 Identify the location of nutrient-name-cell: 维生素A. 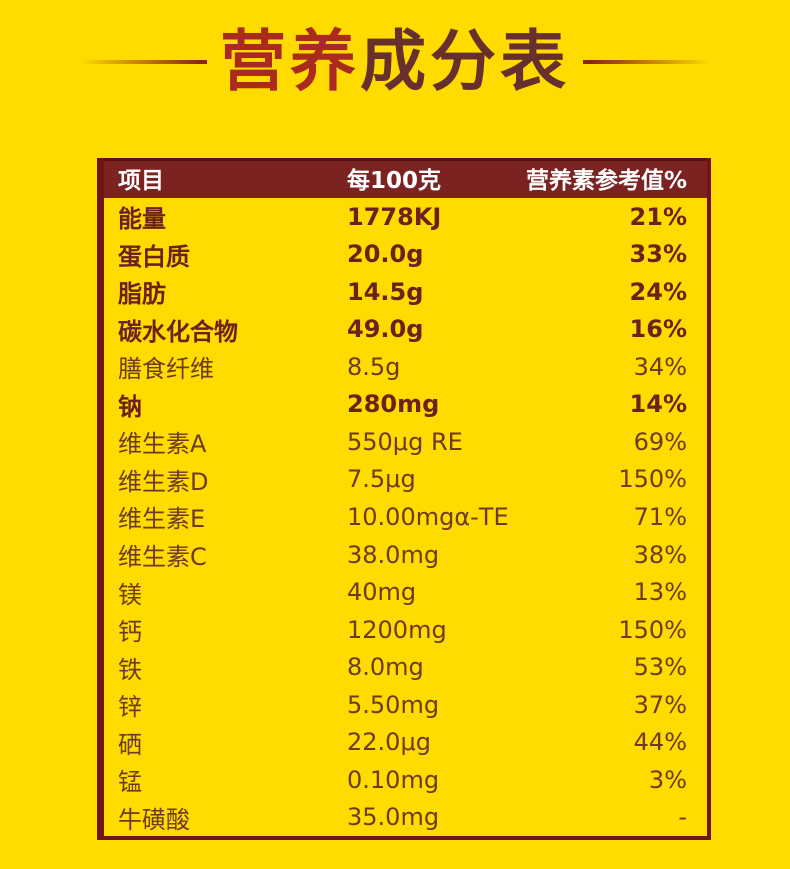
(162, 444).